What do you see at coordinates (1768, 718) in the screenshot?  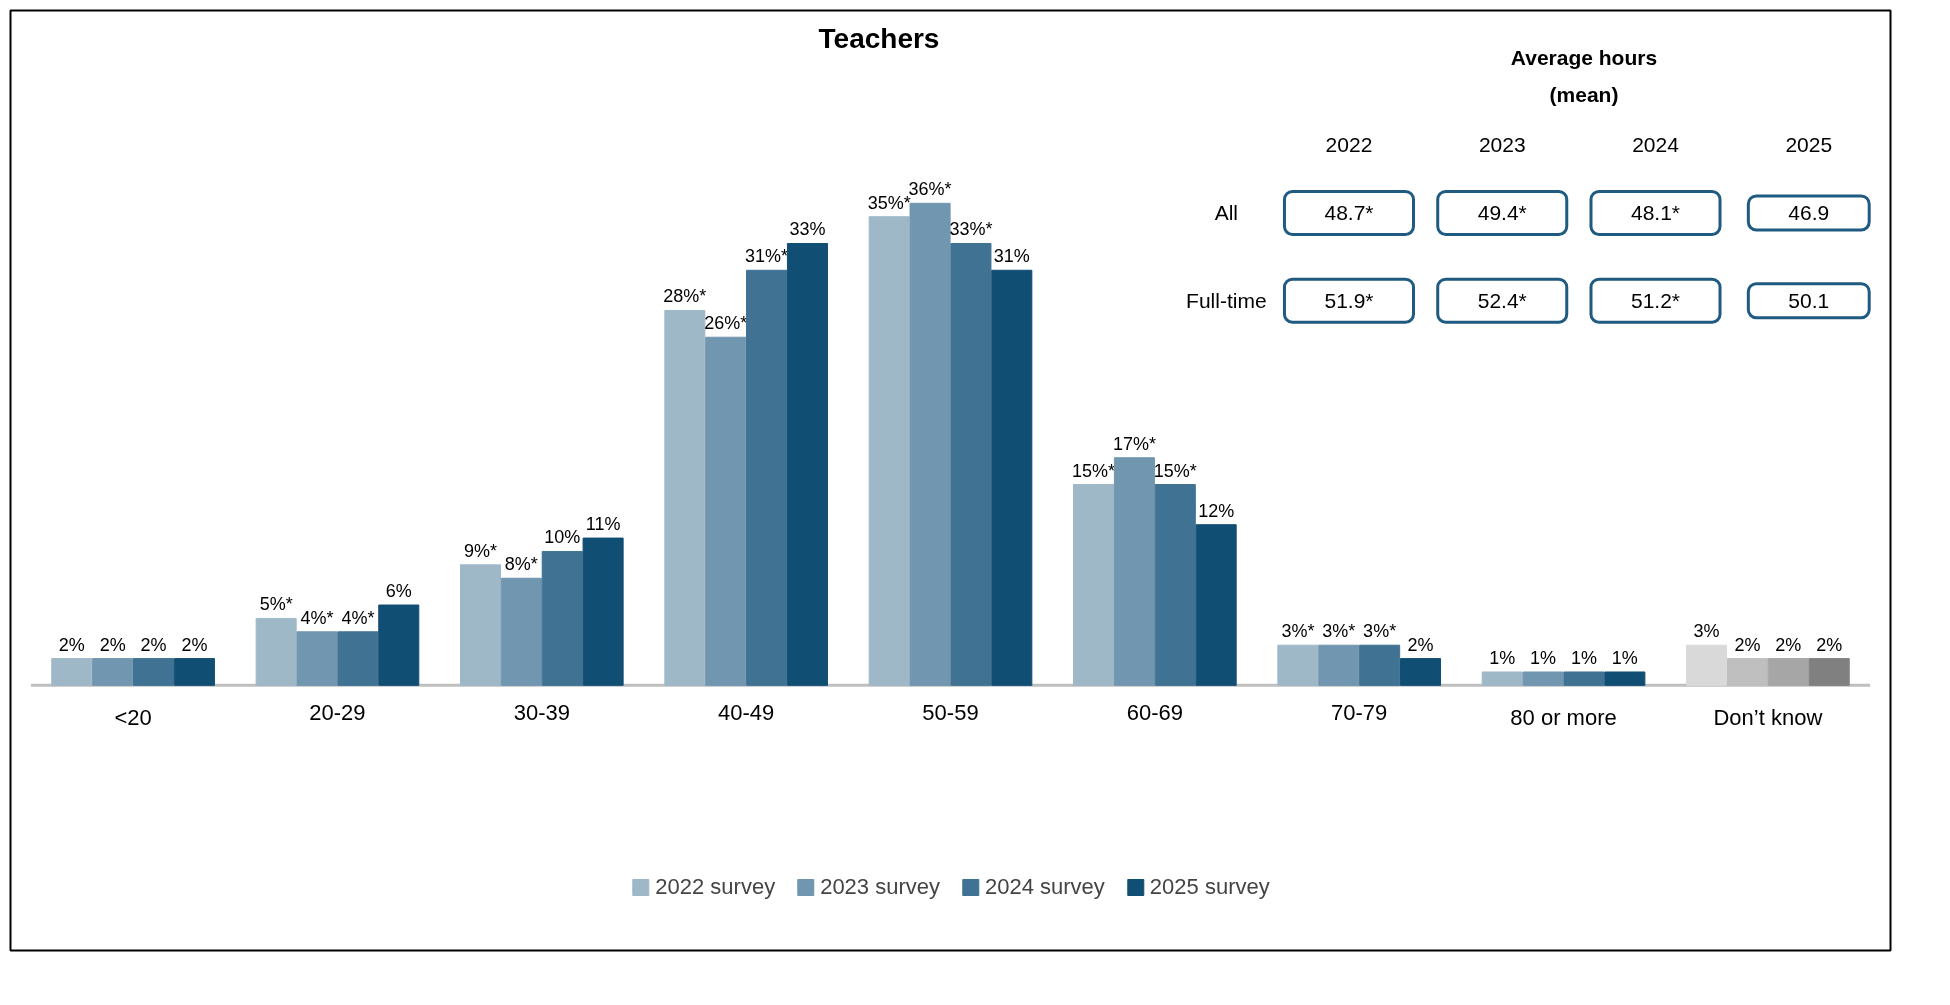 I see `x-tick-label: Don’t know` at bounding box center [1768, 718].